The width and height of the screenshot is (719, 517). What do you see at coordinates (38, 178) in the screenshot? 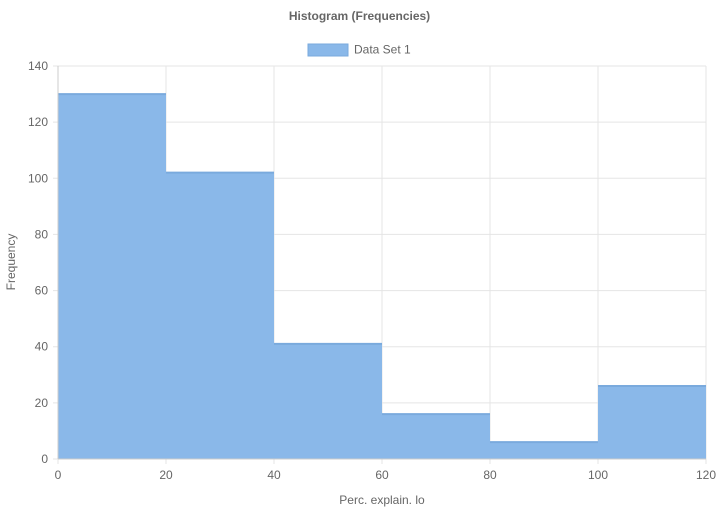
I see `y-tick-label: 100` at bounding box center [38, 178].